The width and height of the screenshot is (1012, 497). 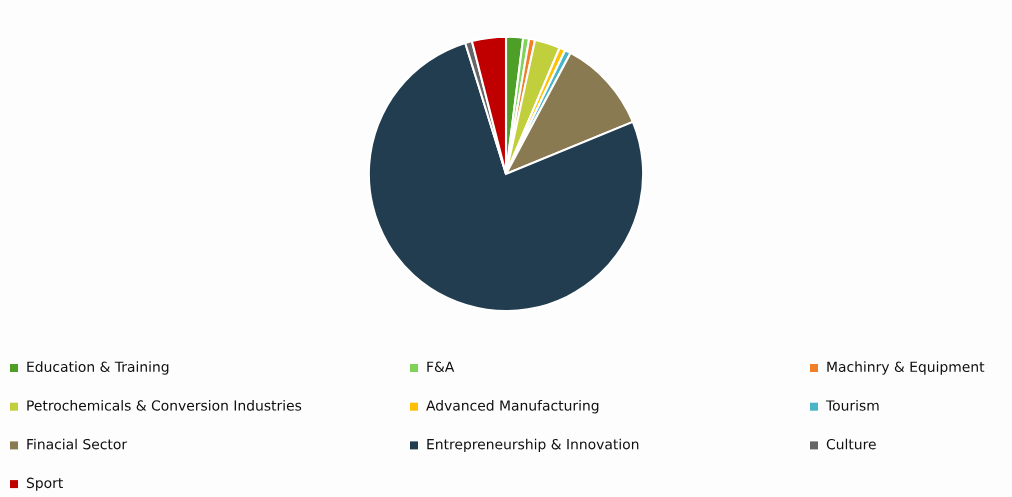 I want to click on legend-label: Advanced Manufacturing, so click(x=512, y=406).